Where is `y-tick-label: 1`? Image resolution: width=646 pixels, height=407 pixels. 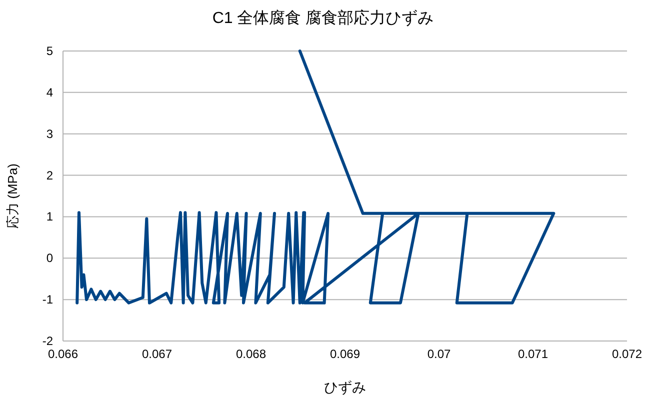
y-tick-label: 1 is located at coordinates (50, 217).